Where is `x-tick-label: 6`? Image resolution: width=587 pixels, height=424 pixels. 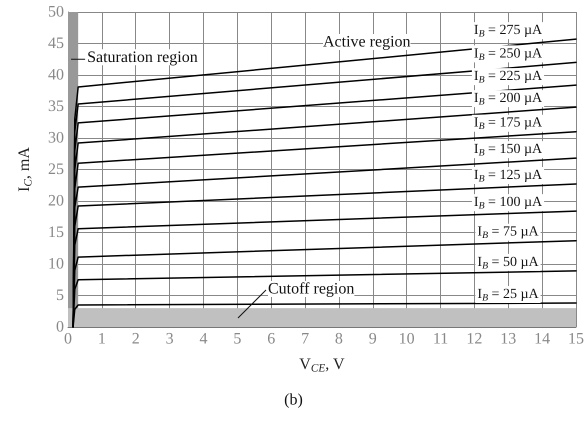 x-tick-label: 6 is located at coordinates (271, 339).